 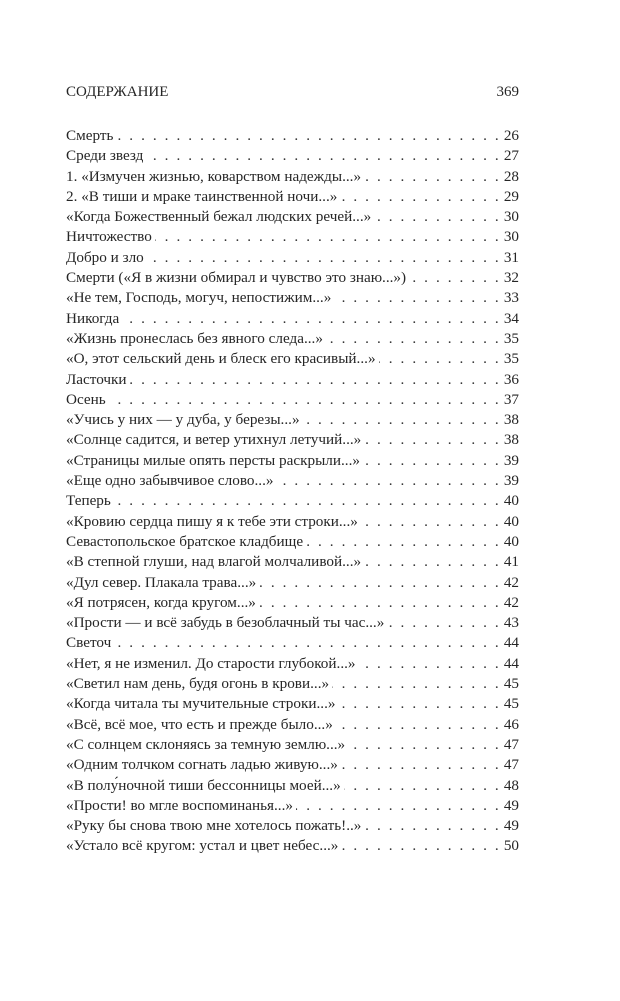 What do you see at coordinates (161, 602) in the screenshot?
I see `entry-title: «Я потрясен, когда кругом...»` at bounding box center [161, 602].